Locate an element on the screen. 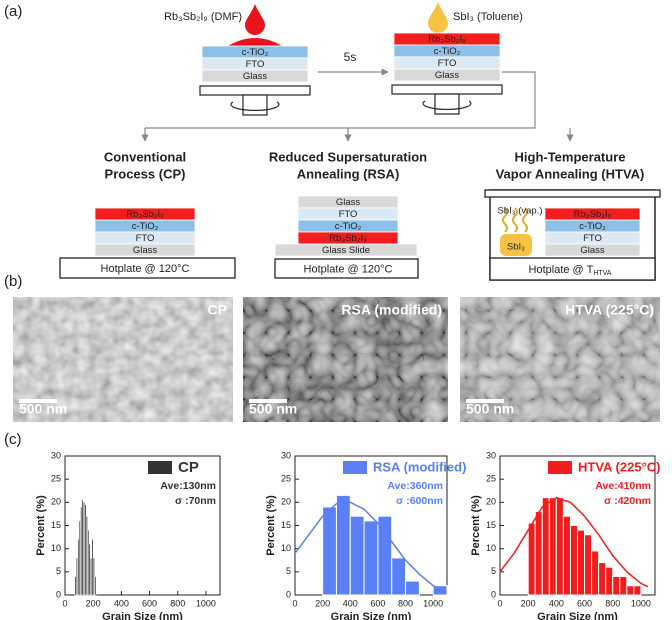  solution-label: Rb₃Sb₂I₉ (DMF) is located at coordinates (203, 17).